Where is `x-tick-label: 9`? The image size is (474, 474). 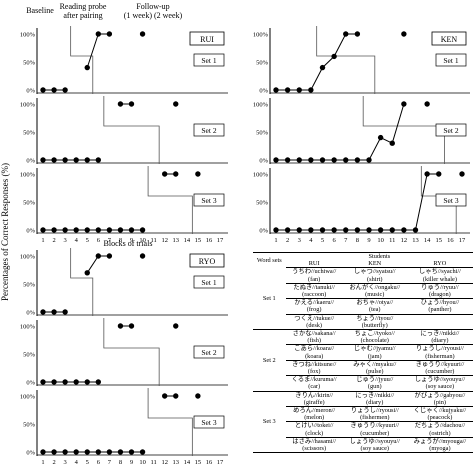
x-tick-label: 9 is located at coordinates (368, 240).